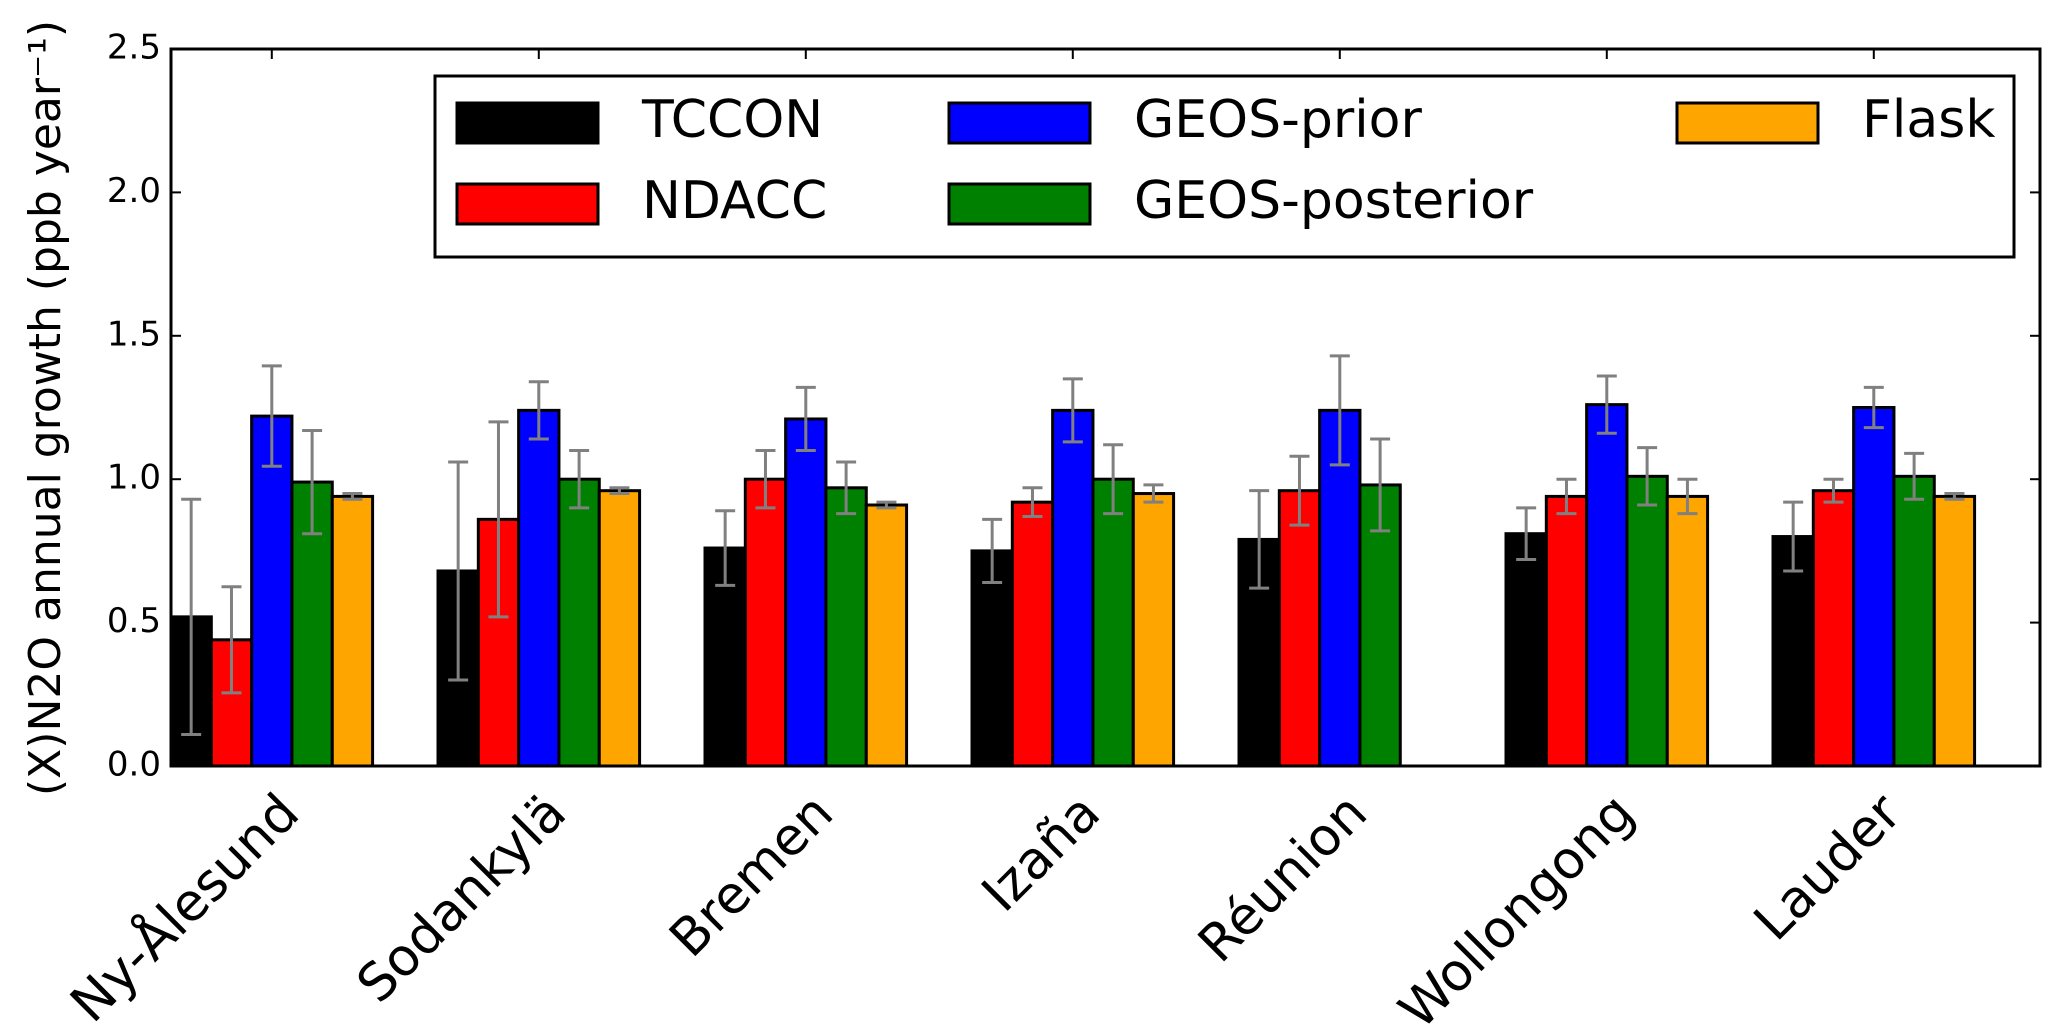  I want to click on y-axis-label: (X)N2O annual growth (ppb year⁻¹), so click(45, 408).